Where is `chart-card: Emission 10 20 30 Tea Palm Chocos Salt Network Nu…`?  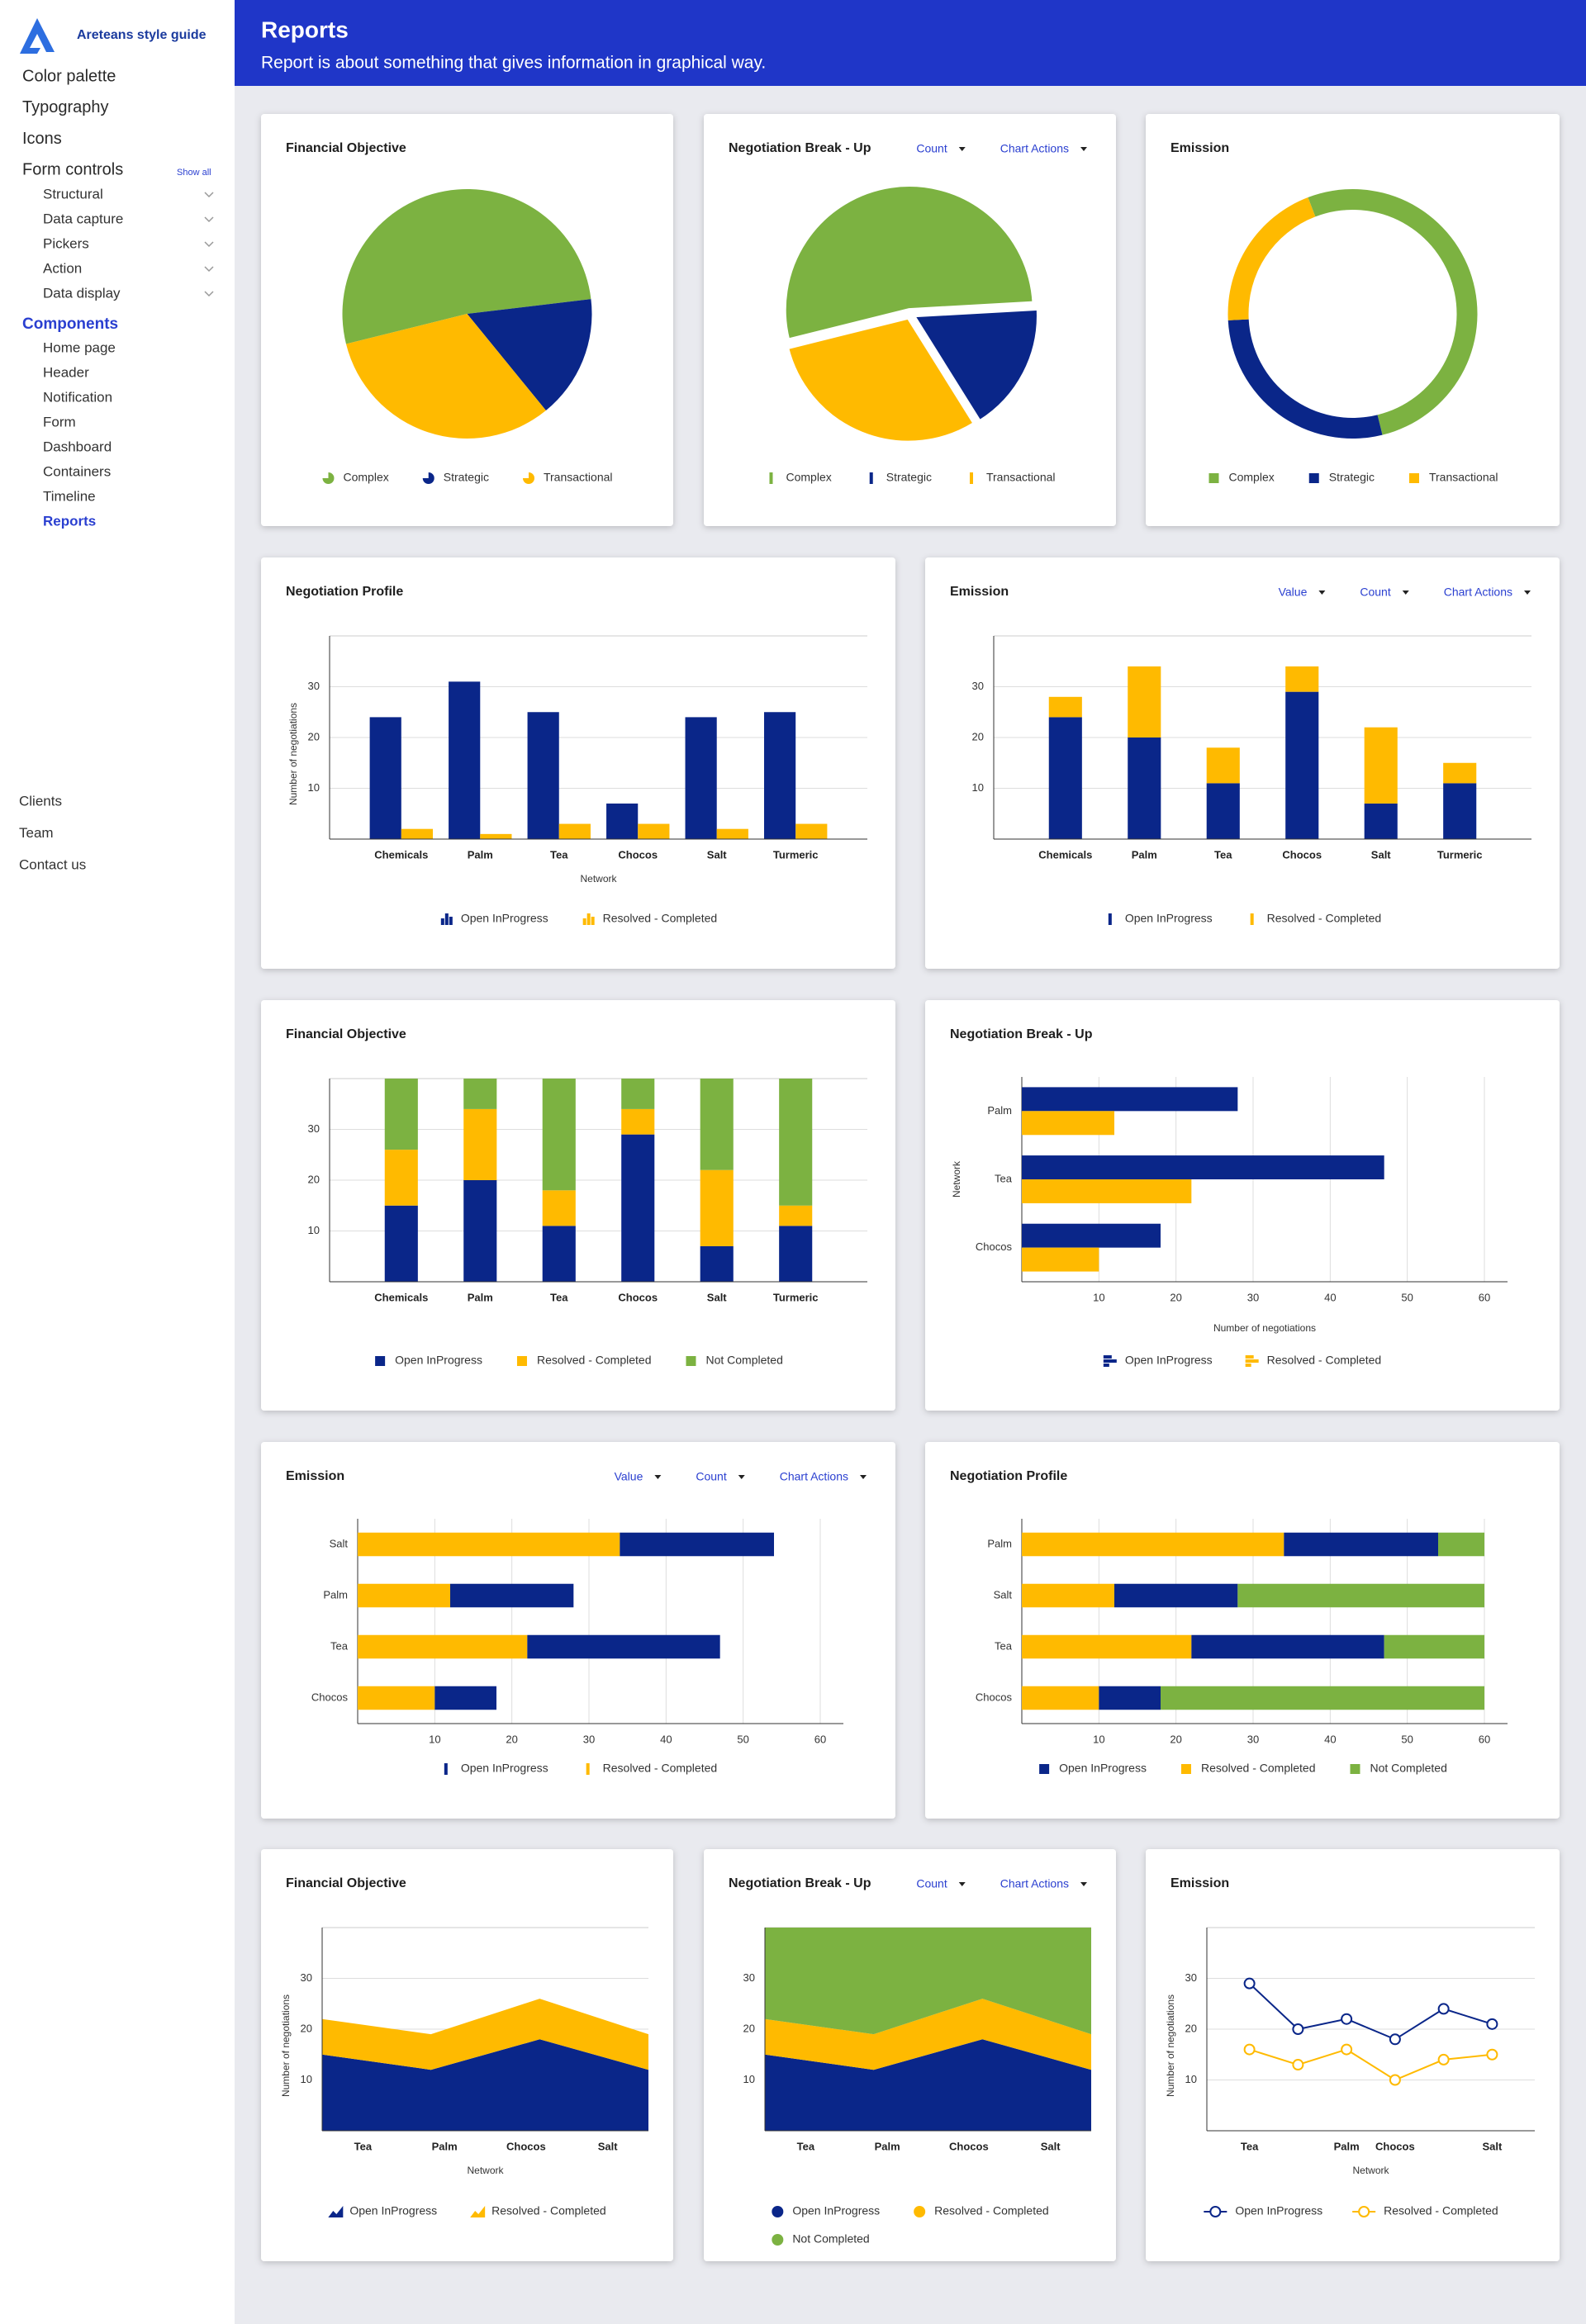
chart-card: Emission 10 20 30 Tea Palm Chocos Salt Network Nu… is located at coordinates (1353, 2055).